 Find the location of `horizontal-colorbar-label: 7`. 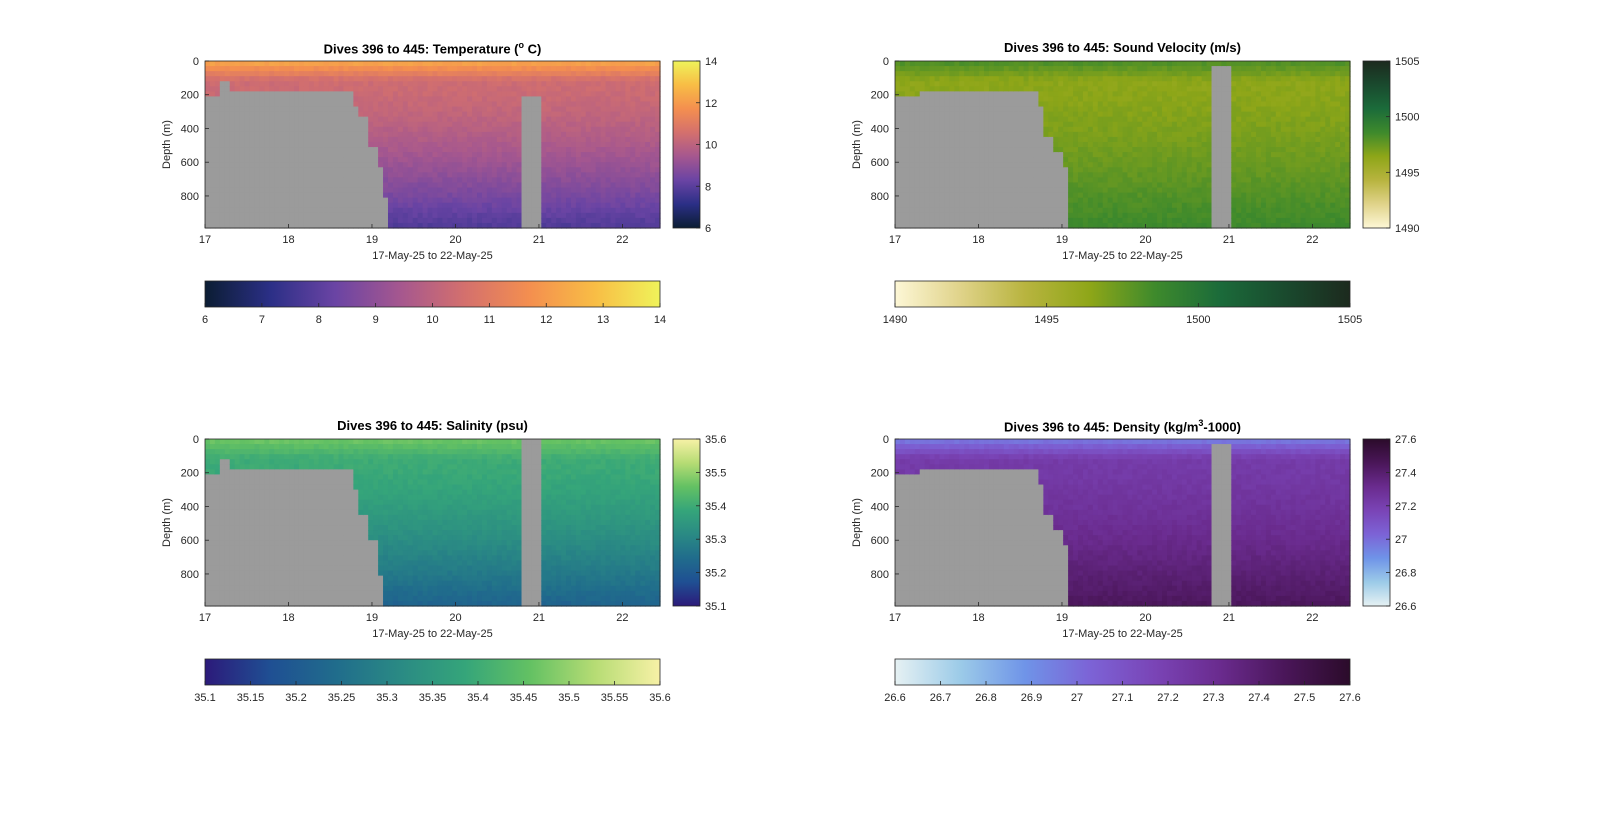

horizontal-colorbar-label: 7 is located at coordinates (262, 320).